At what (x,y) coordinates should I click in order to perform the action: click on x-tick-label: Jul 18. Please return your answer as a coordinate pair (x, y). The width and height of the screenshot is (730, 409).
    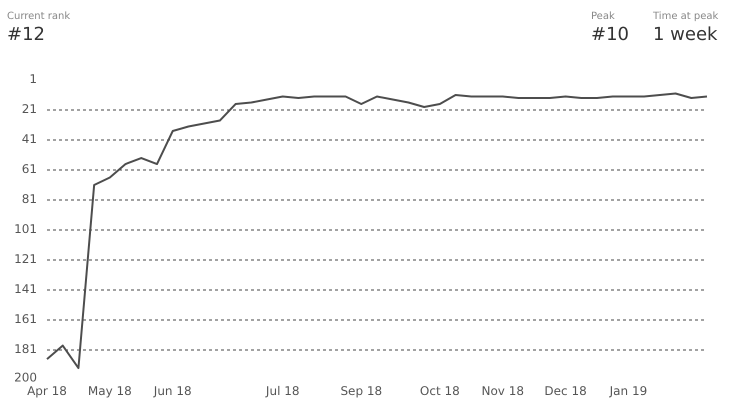
    Looking at the image, I should click on (282, 391).